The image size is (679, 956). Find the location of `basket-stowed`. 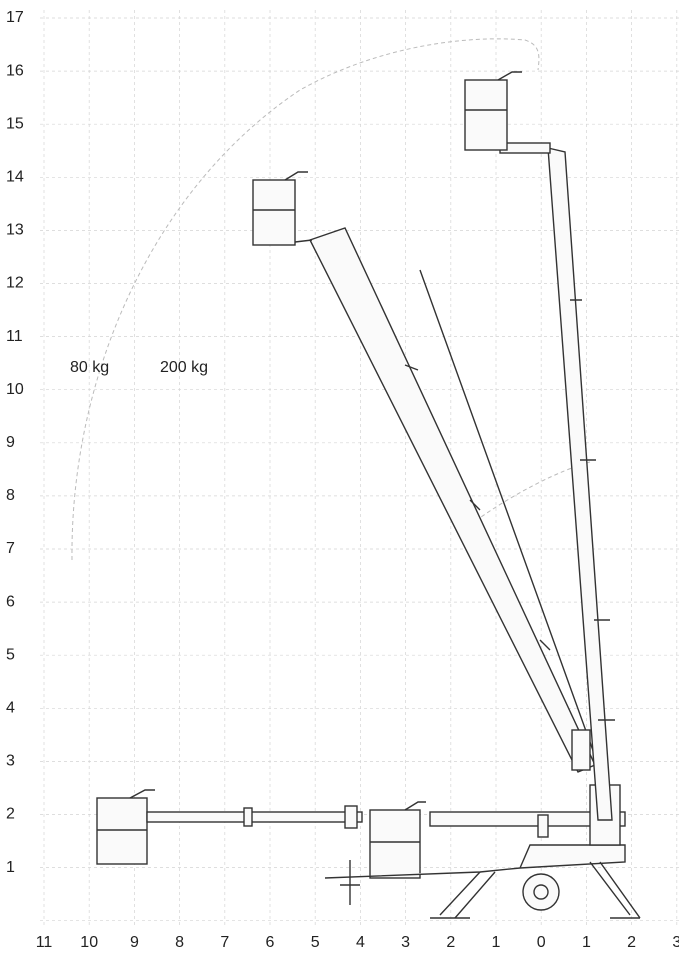

basket-stowed is located at coordinates (397, 840).